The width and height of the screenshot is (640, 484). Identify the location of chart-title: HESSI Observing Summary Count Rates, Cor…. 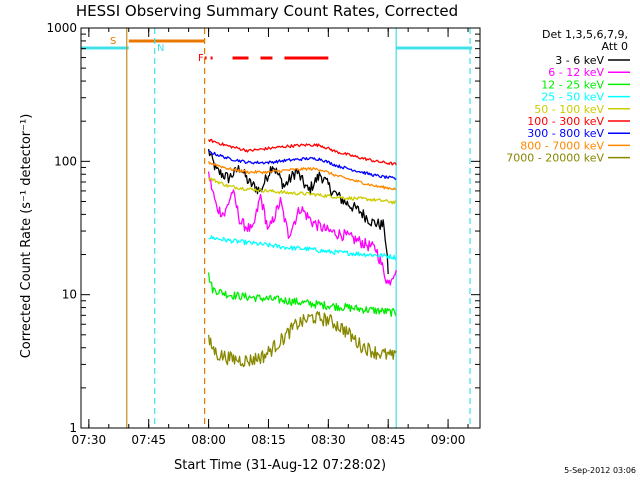
(267, 11).